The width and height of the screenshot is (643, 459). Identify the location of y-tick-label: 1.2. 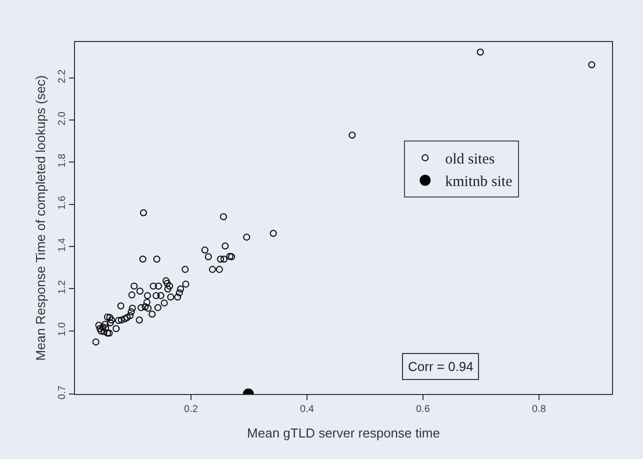
(62, 287).